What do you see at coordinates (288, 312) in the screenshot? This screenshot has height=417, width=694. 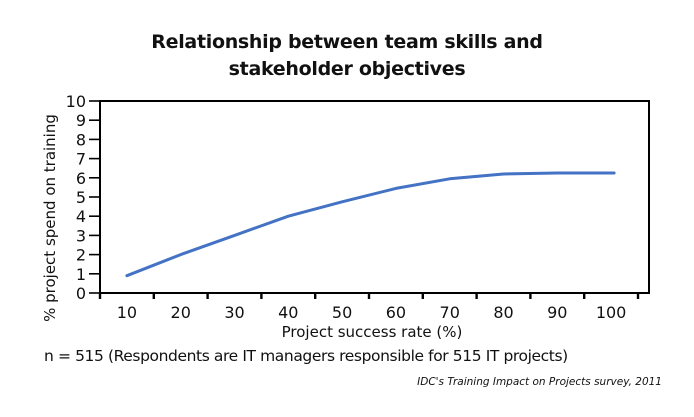 I see `x-tick-label: 40` at bounding box center [288, 312].